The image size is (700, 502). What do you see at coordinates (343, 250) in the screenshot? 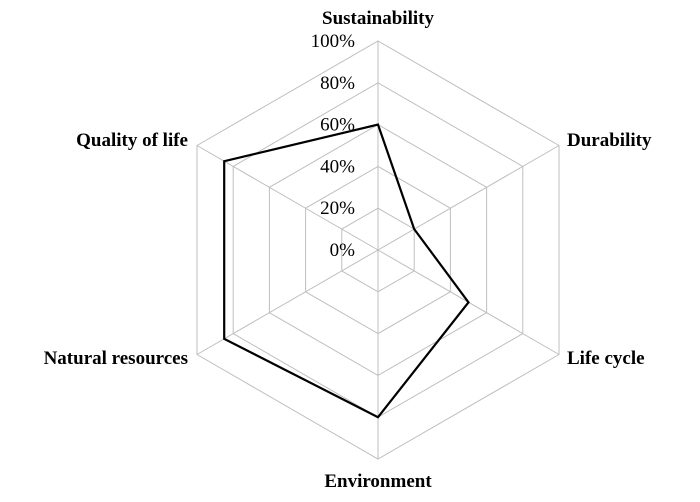
I see `tick-label-0: 0%` at bounding box center [343, 250].